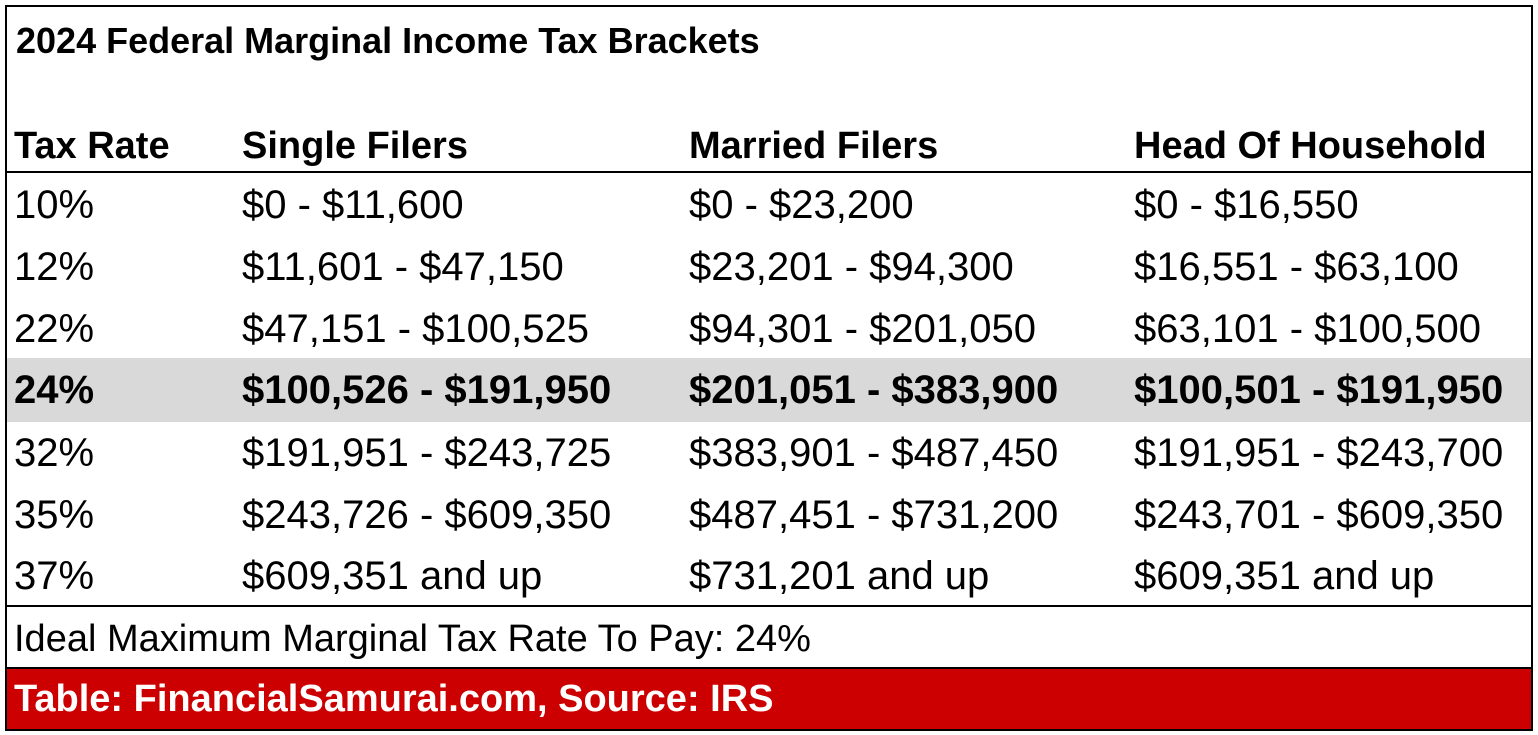 The width and height of the screenshot is (1538, 735). Describe the element at coordinates (874, 390) in the screenshot. I see `married-cell: $201,051 - $383,900` at that location.